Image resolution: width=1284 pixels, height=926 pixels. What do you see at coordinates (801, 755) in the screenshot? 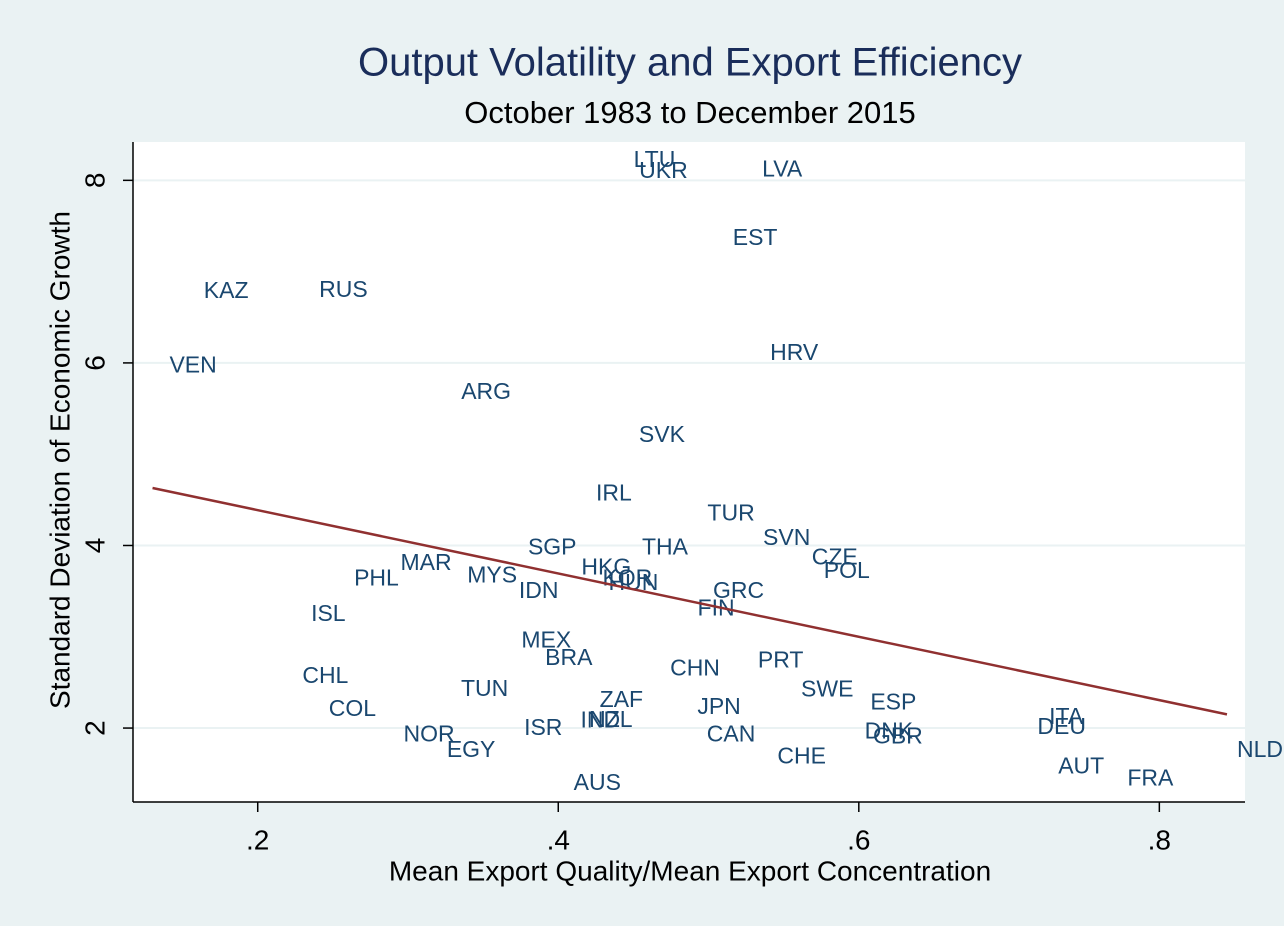
I see `point-label: CHE` at bounding box center [801, 755].